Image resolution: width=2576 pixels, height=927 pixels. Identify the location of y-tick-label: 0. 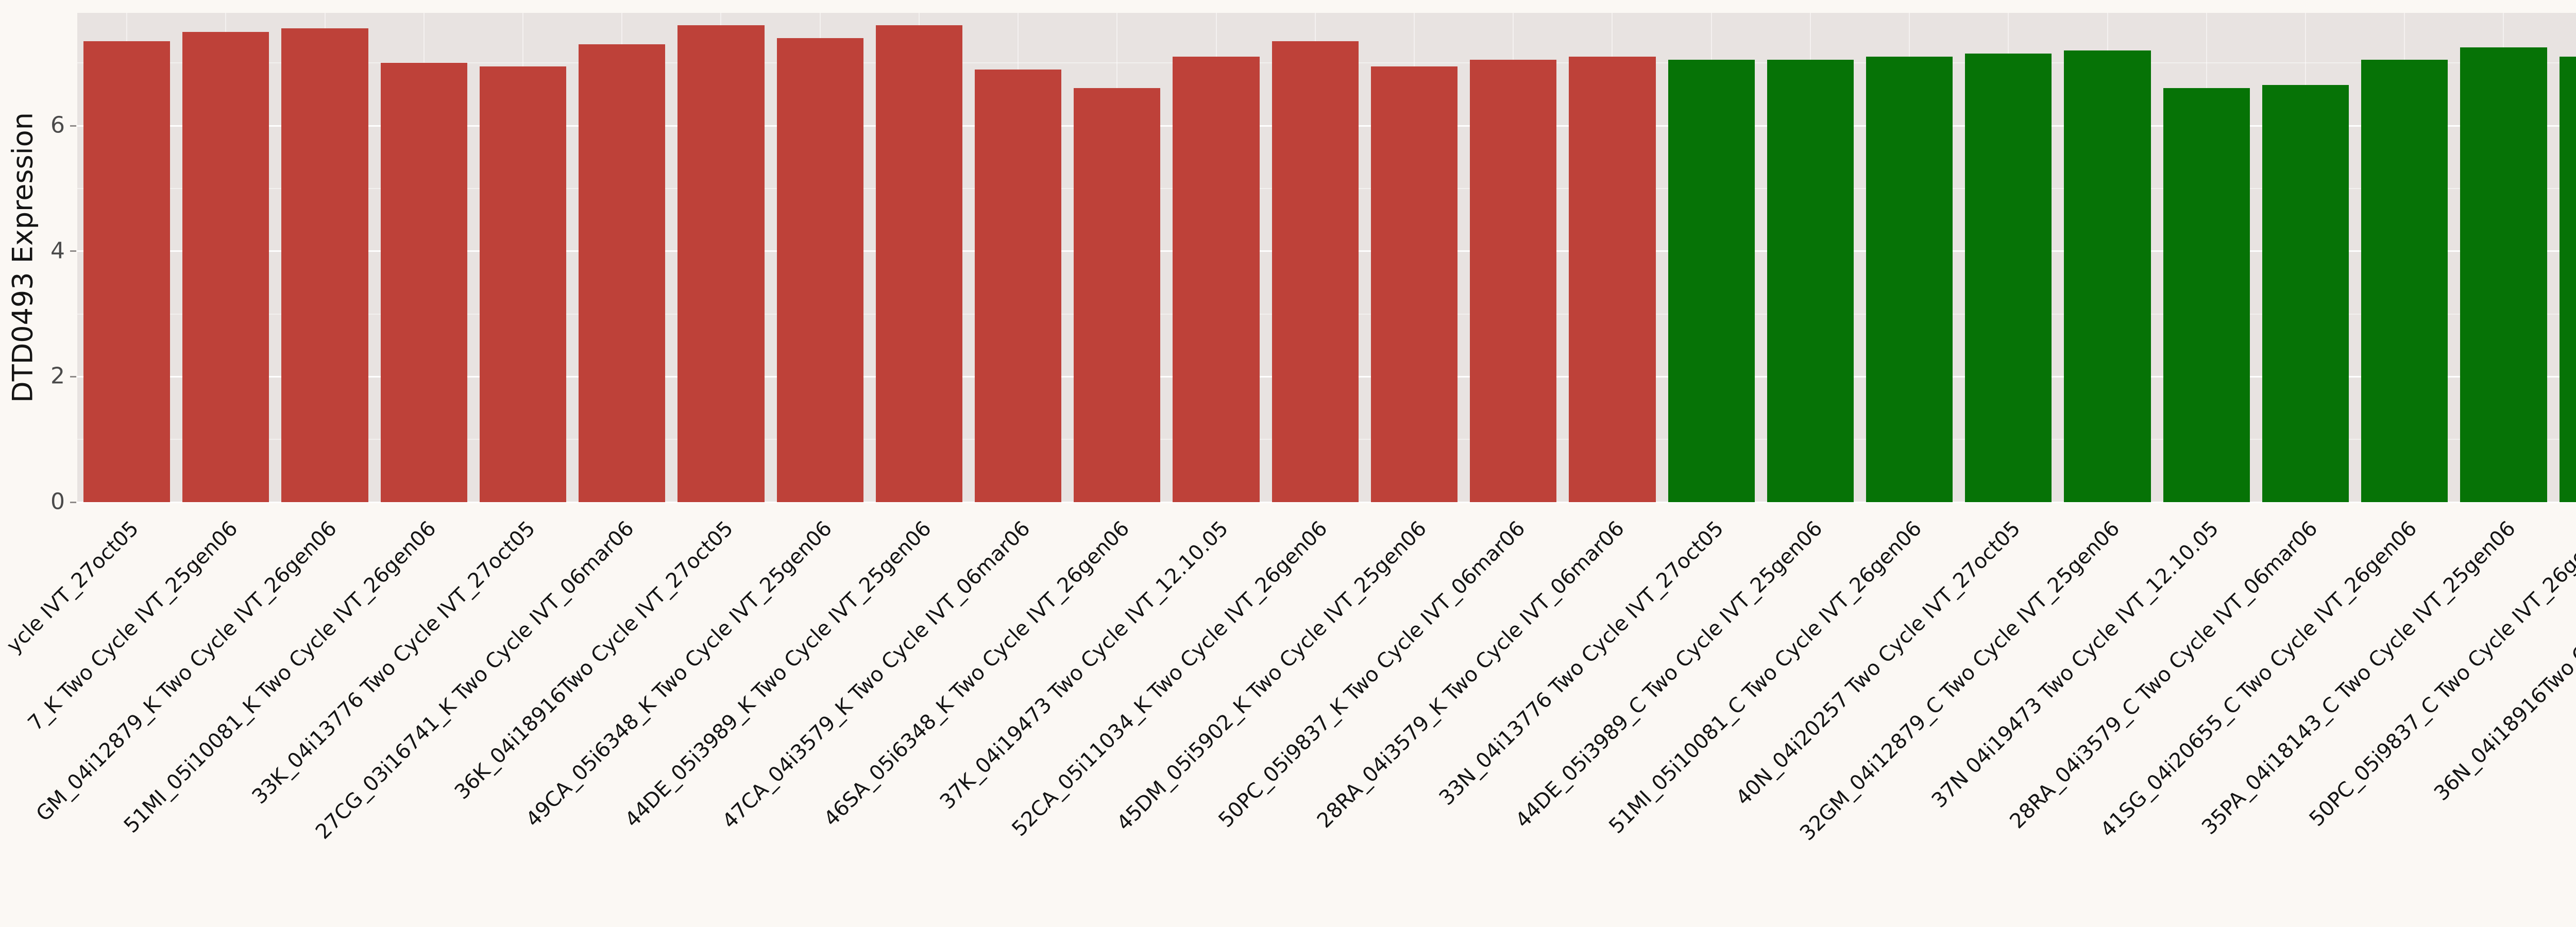
(57, 502).